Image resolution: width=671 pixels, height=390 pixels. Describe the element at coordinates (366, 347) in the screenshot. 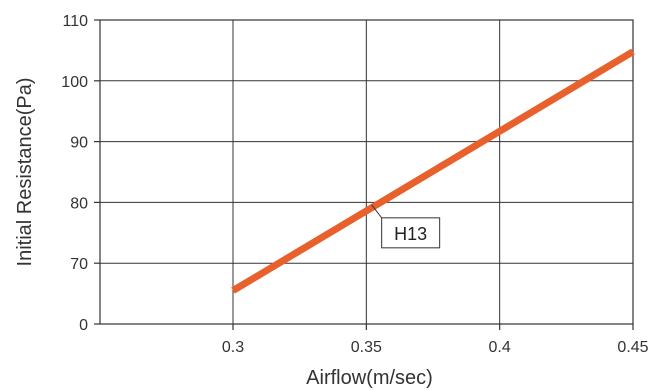

I see `x-tick-label: 0.35` at that location.